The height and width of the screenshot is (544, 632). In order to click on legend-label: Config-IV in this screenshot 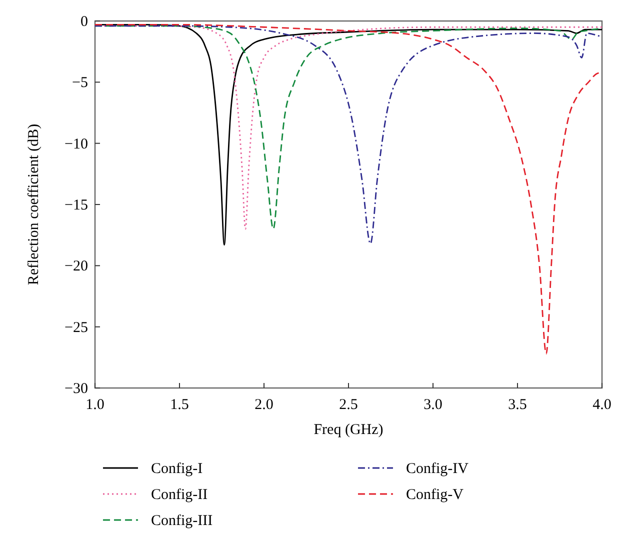, I will do `click(437, 469)`.